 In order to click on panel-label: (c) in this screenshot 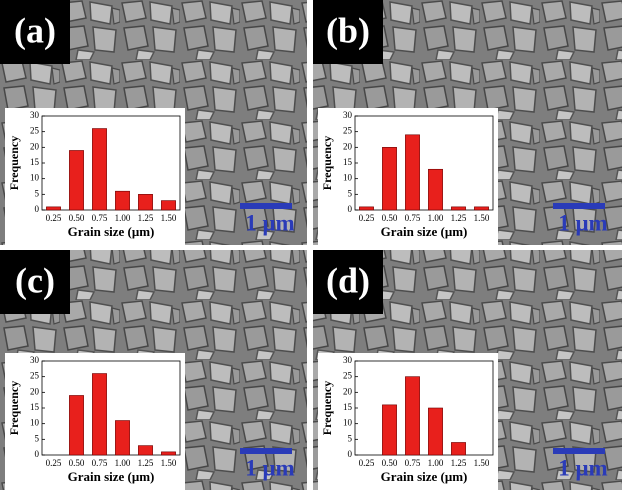, I will do `click(35, 280)`.